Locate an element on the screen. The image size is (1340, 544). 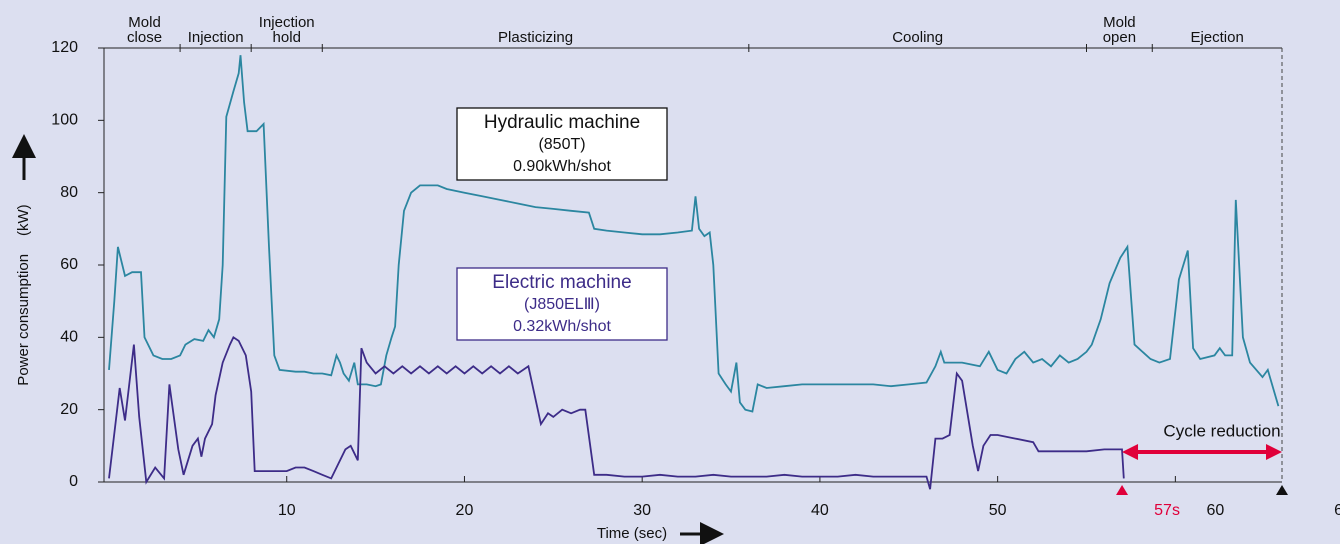
y-tick-label: 20 is located at coordinates (69, 409).